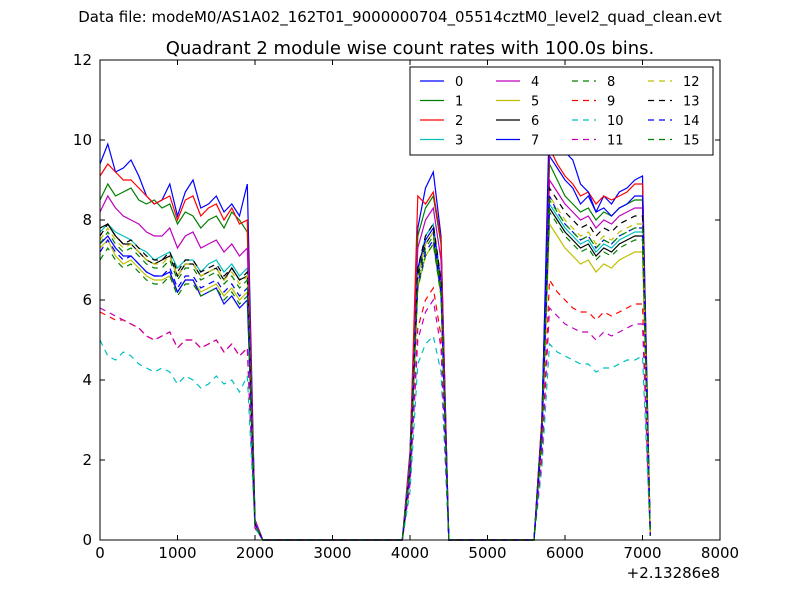  What do you see at coordinates (535, 102) in the screenshot?
I see `legend-label-5: 5` at bounding box center [535, 102].